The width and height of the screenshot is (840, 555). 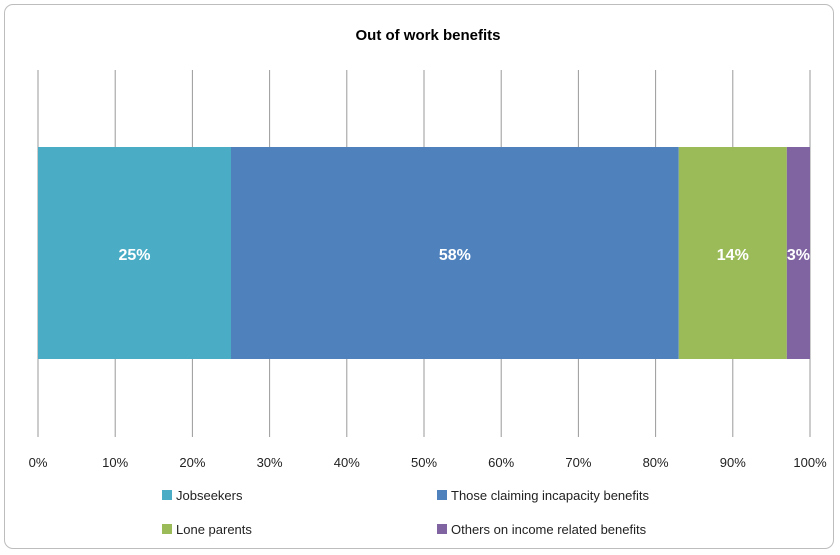 I want to click on data-labels: 25% 58% 14% 3%, so click(x=463, y=255).